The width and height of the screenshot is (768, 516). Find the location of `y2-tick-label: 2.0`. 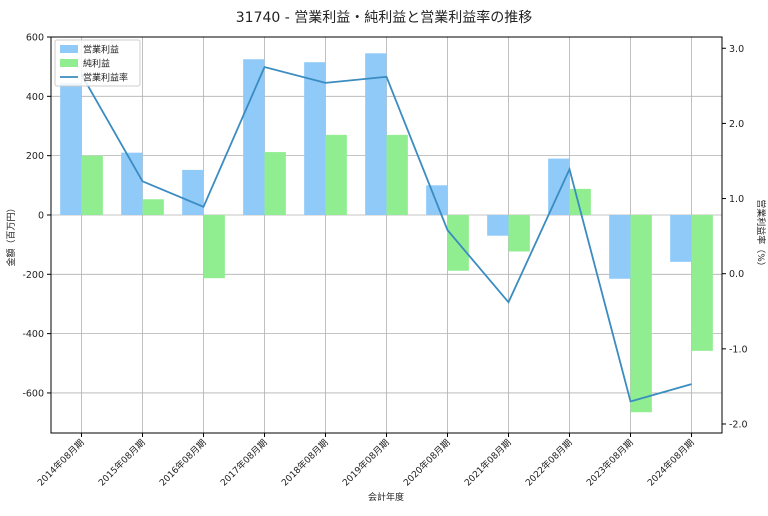

y2-tick-label: 2.0 is located at coordinates (736, 124).